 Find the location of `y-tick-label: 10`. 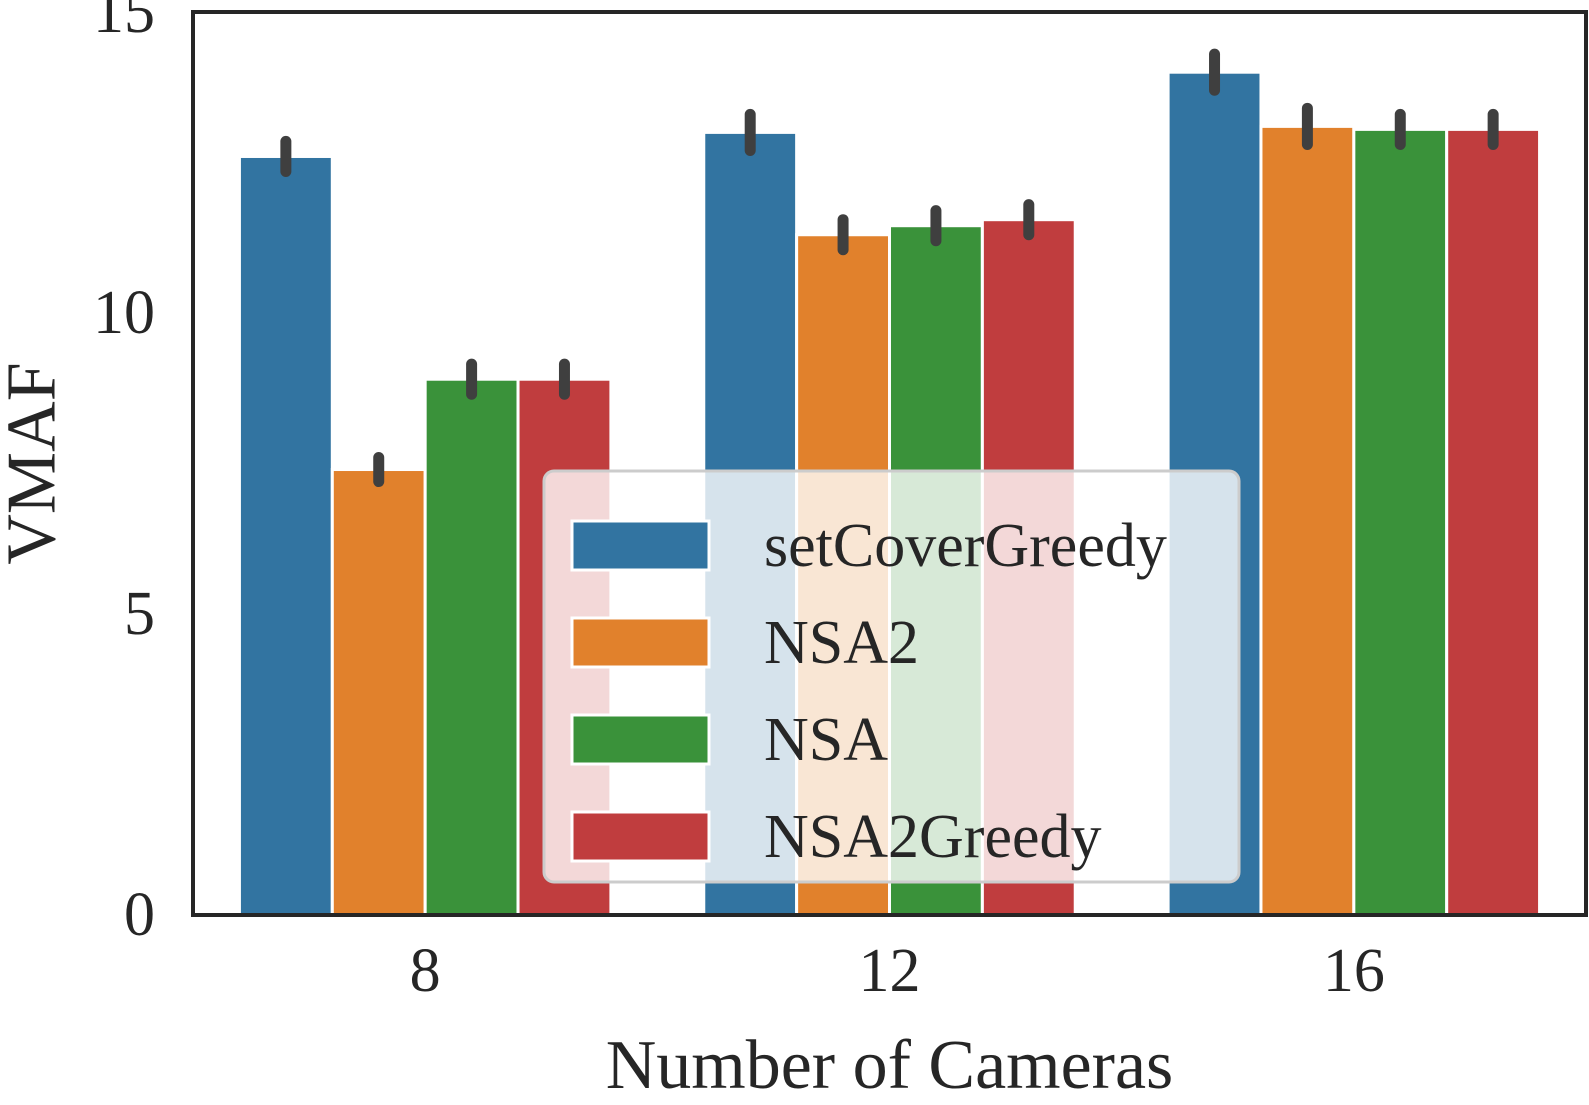

y-tick-label: 10 is located at coordinates (124, 313).